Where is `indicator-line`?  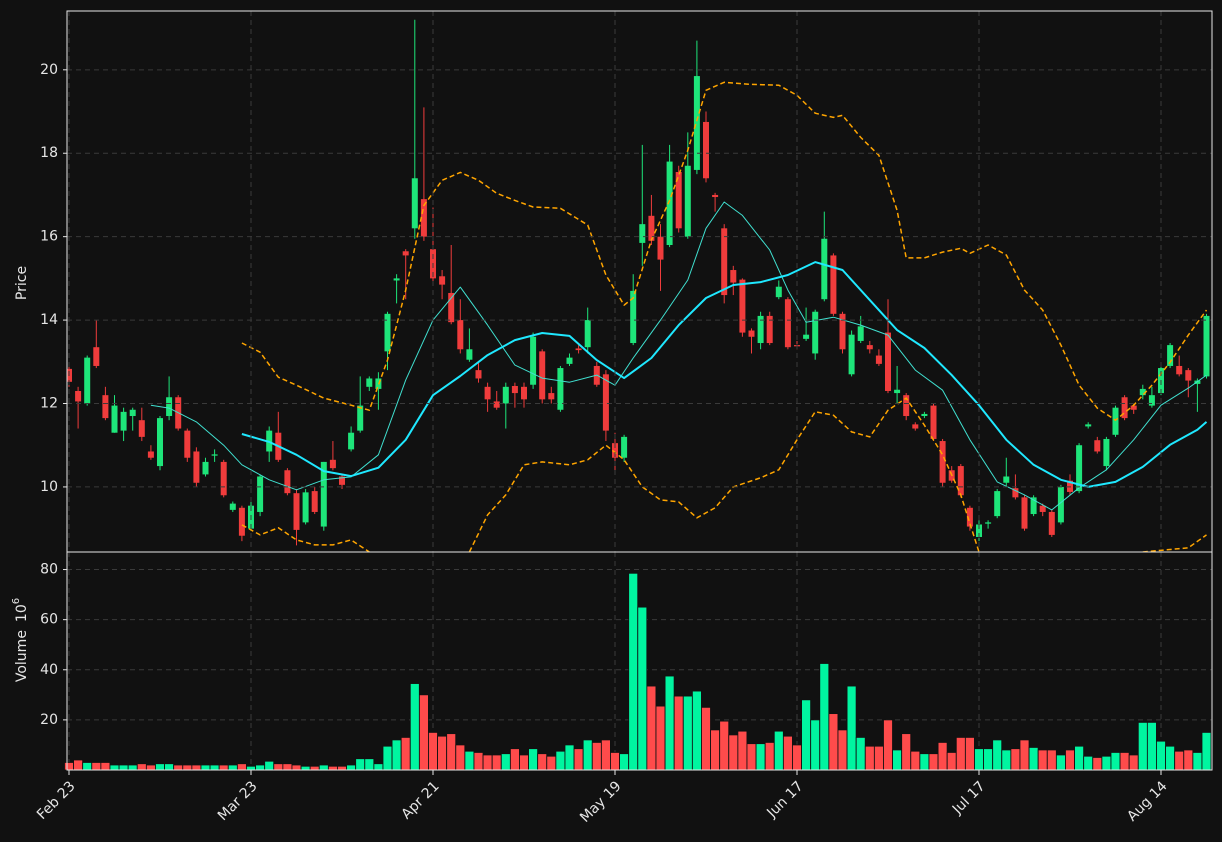
indicator-line is located at coordinates (724, 474).